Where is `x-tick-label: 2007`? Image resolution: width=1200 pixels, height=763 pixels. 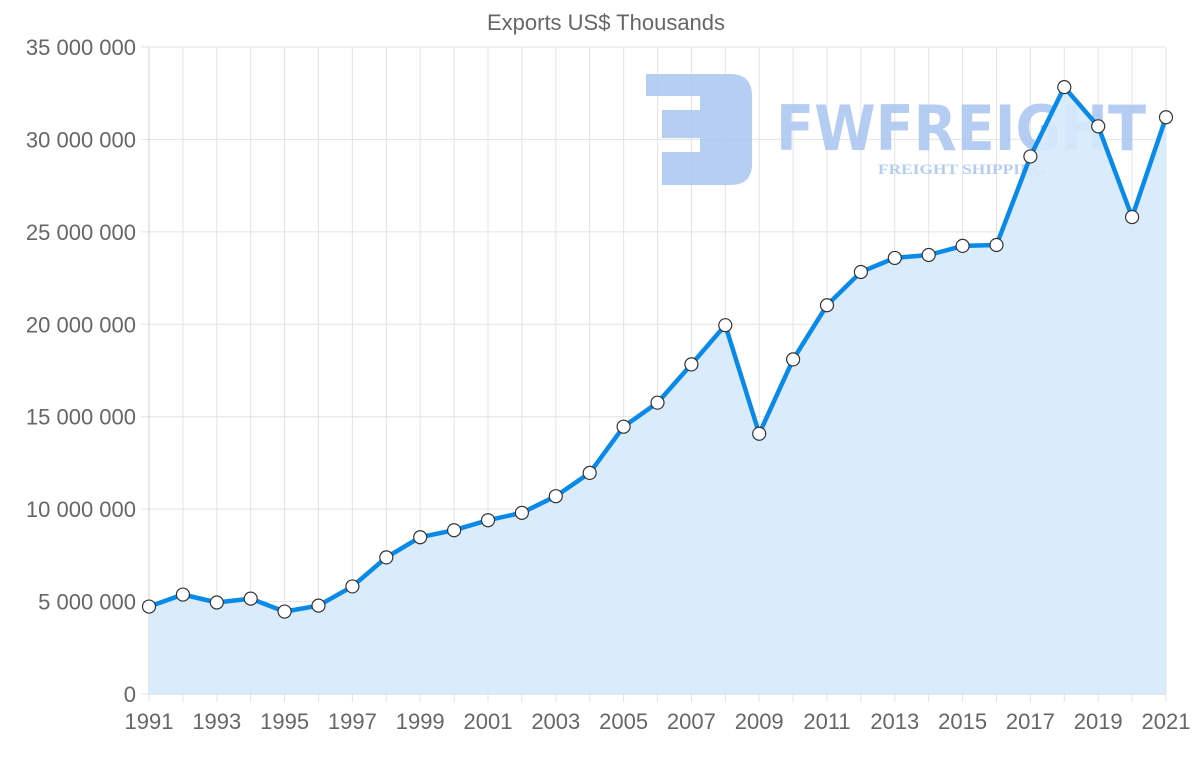 x-tick-label: 2007 is located at coordinates (691, 721).